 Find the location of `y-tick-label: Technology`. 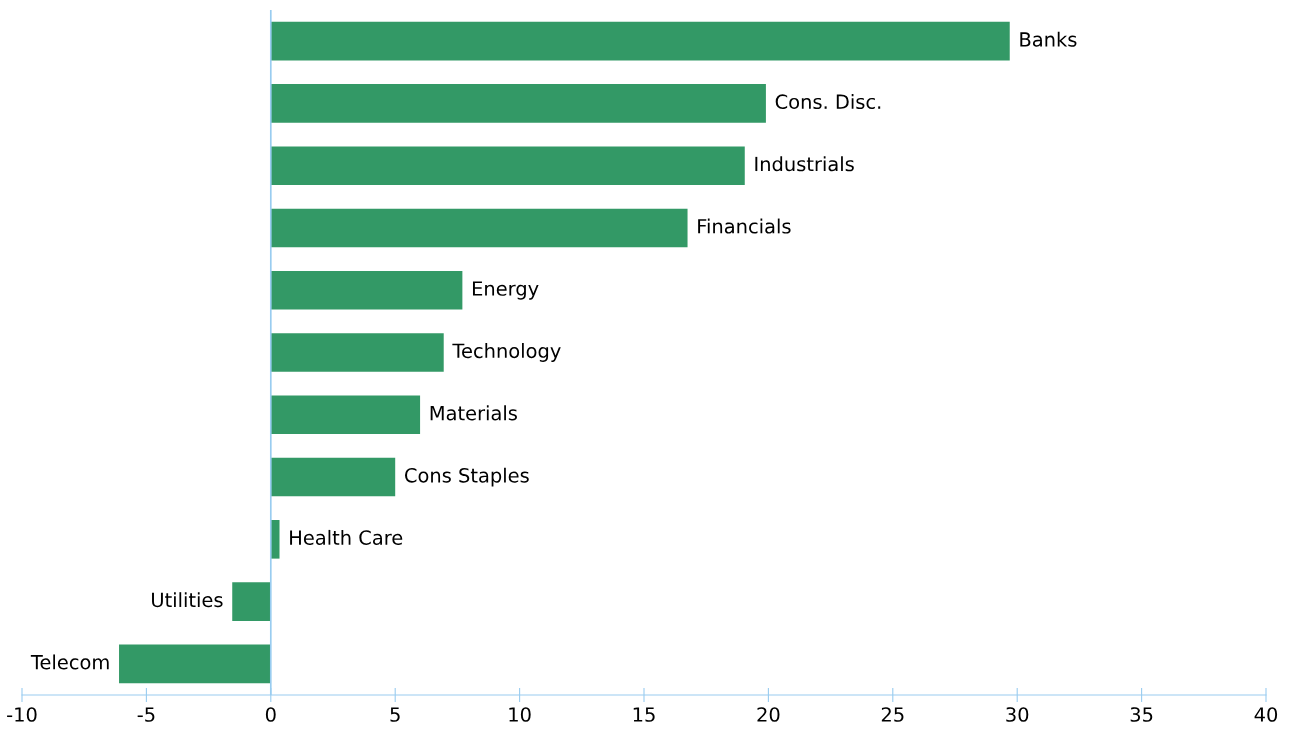

y-tick-label: Technology is located at coordinates (506, 352).